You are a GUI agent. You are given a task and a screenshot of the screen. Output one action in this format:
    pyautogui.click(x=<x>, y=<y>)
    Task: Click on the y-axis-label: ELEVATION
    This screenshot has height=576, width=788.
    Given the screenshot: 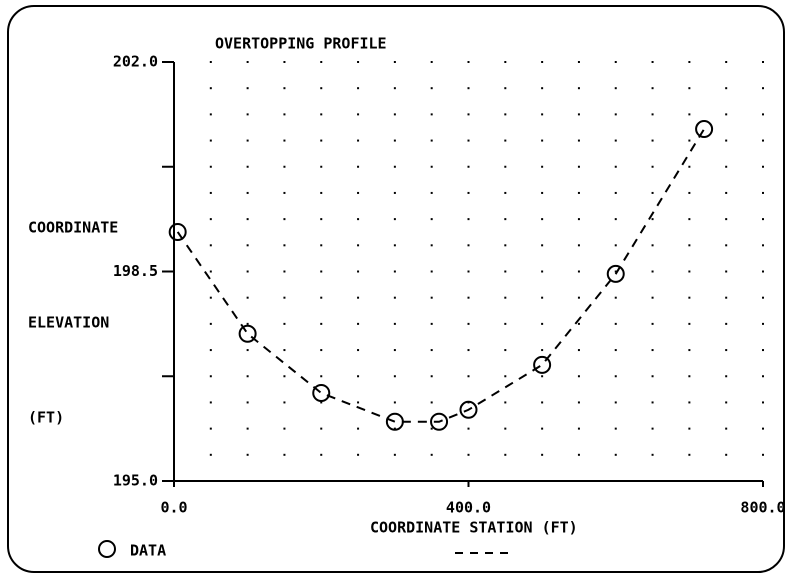 What is the action you would take?
    pyautogui.click(x=68, y=323)
    